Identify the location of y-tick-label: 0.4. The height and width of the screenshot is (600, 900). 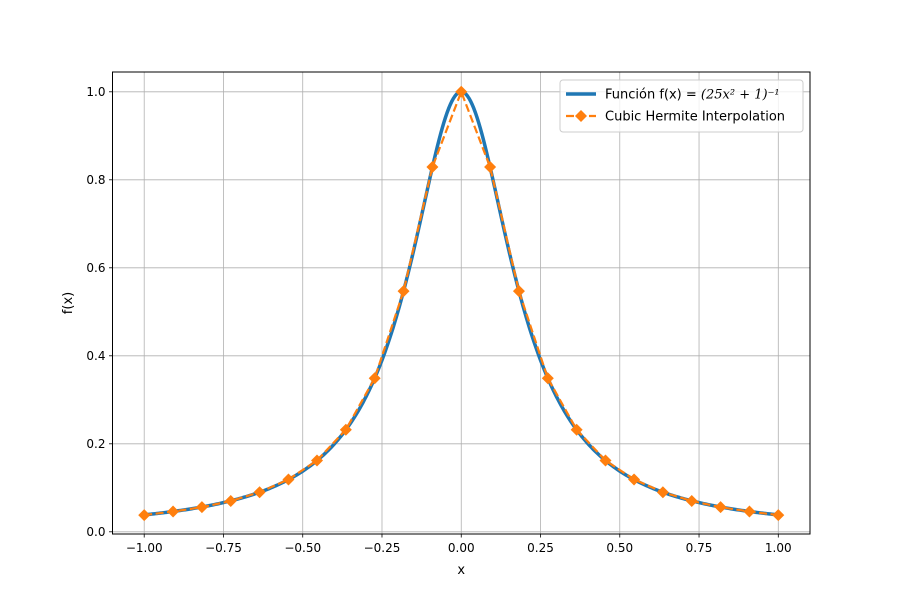
(95, 356).